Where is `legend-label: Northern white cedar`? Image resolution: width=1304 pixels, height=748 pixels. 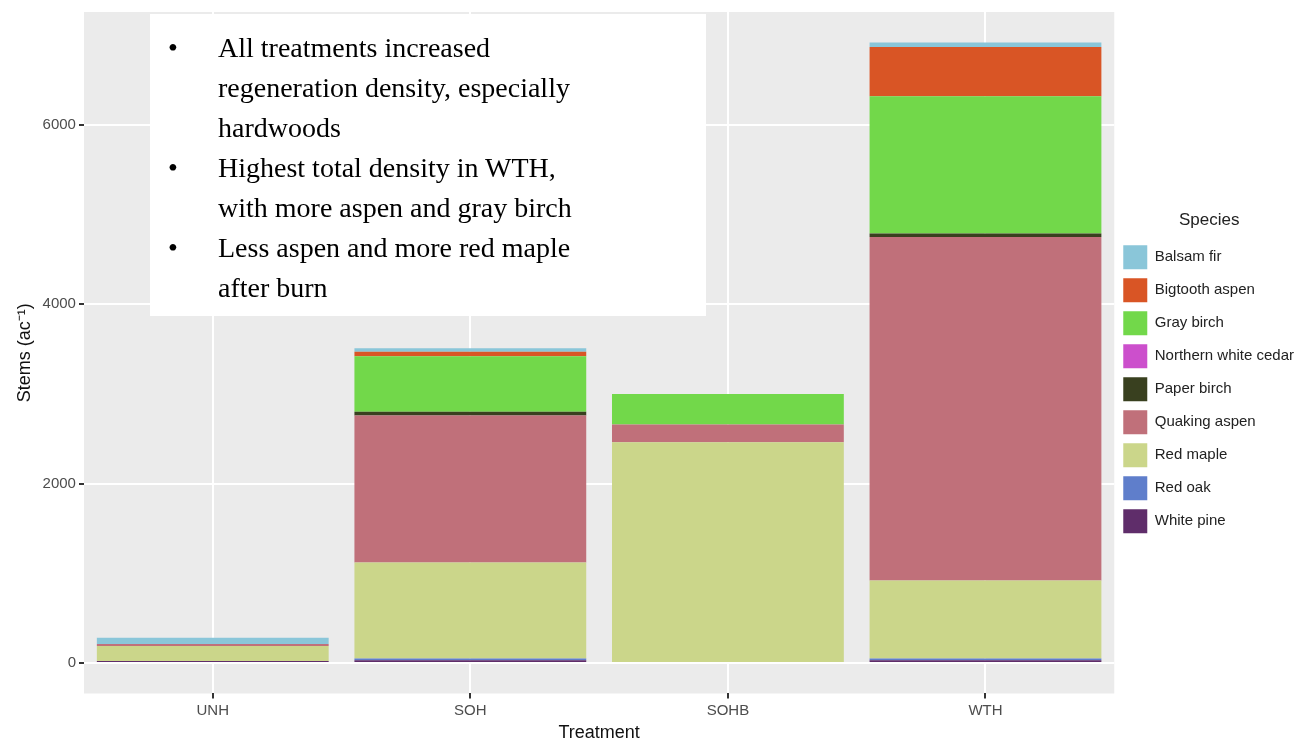
legend-label: Northern white cedar is located at coordinates (1224, 355).